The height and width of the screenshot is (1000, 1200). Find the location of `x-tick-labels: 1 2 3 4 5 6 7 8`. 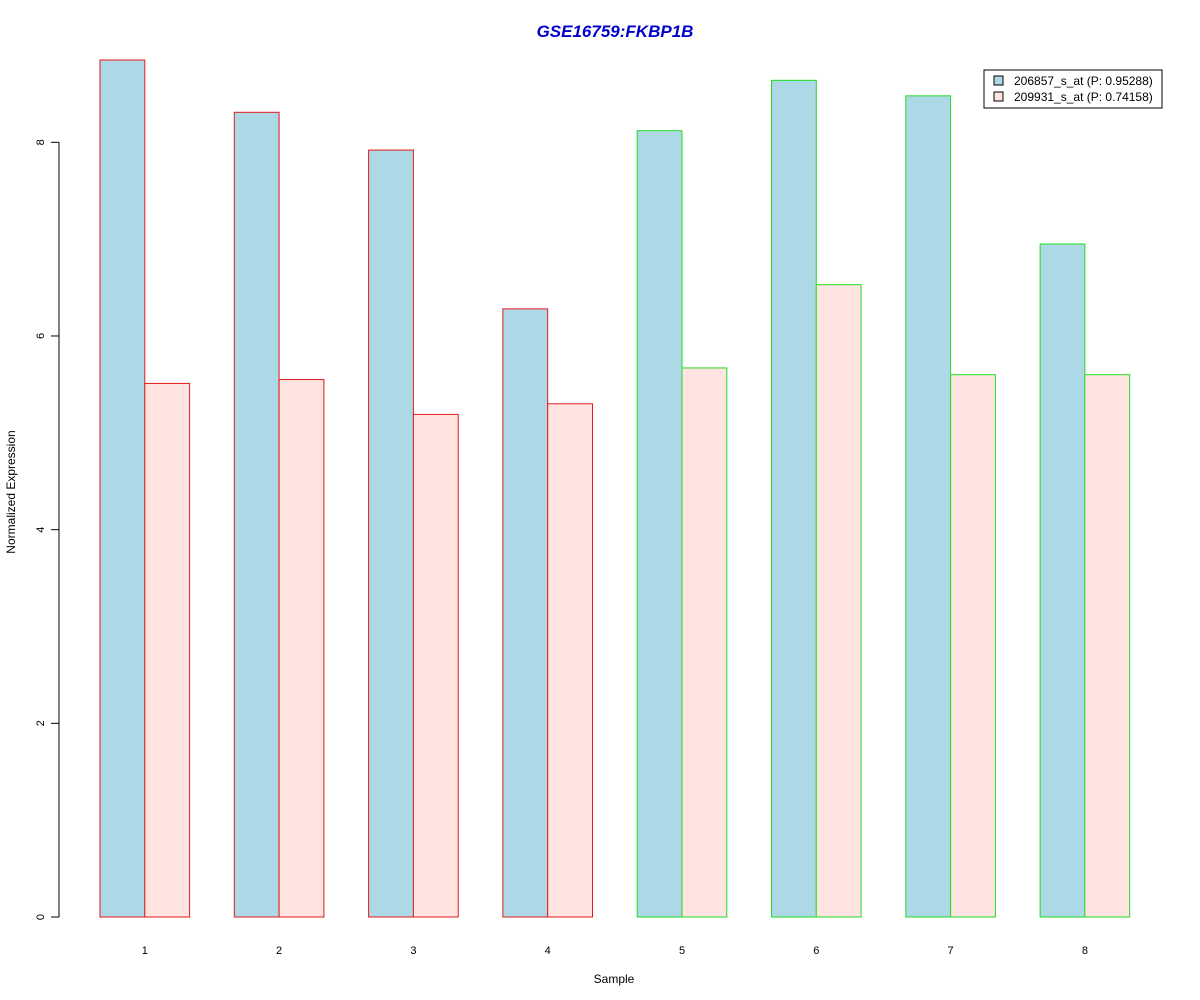

x-tick-labels: 1 2 3 4 5 6 7 8 is located at coordinates (615, 951).